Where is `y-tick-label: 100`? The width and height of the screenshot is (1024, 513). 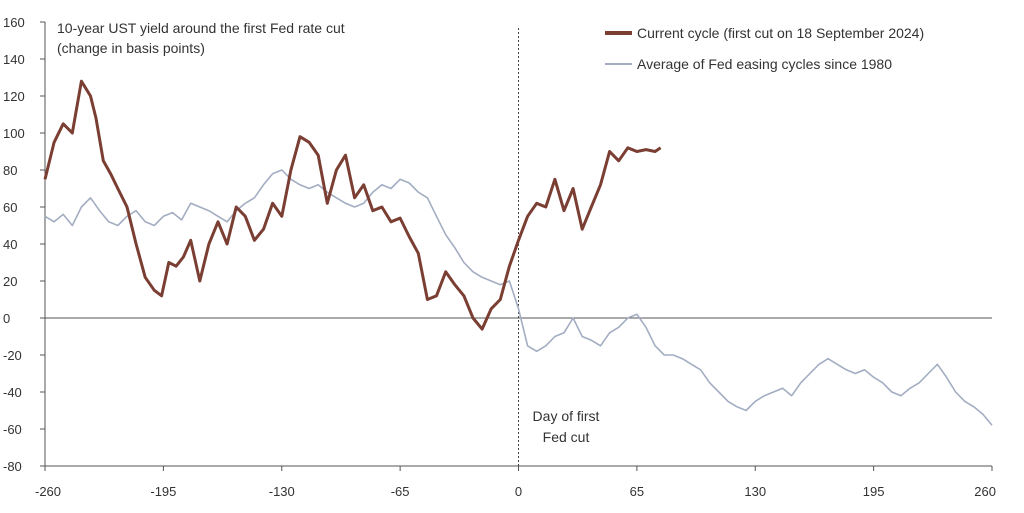
y-tick-label: 100 is located at coordinates (14, 133).